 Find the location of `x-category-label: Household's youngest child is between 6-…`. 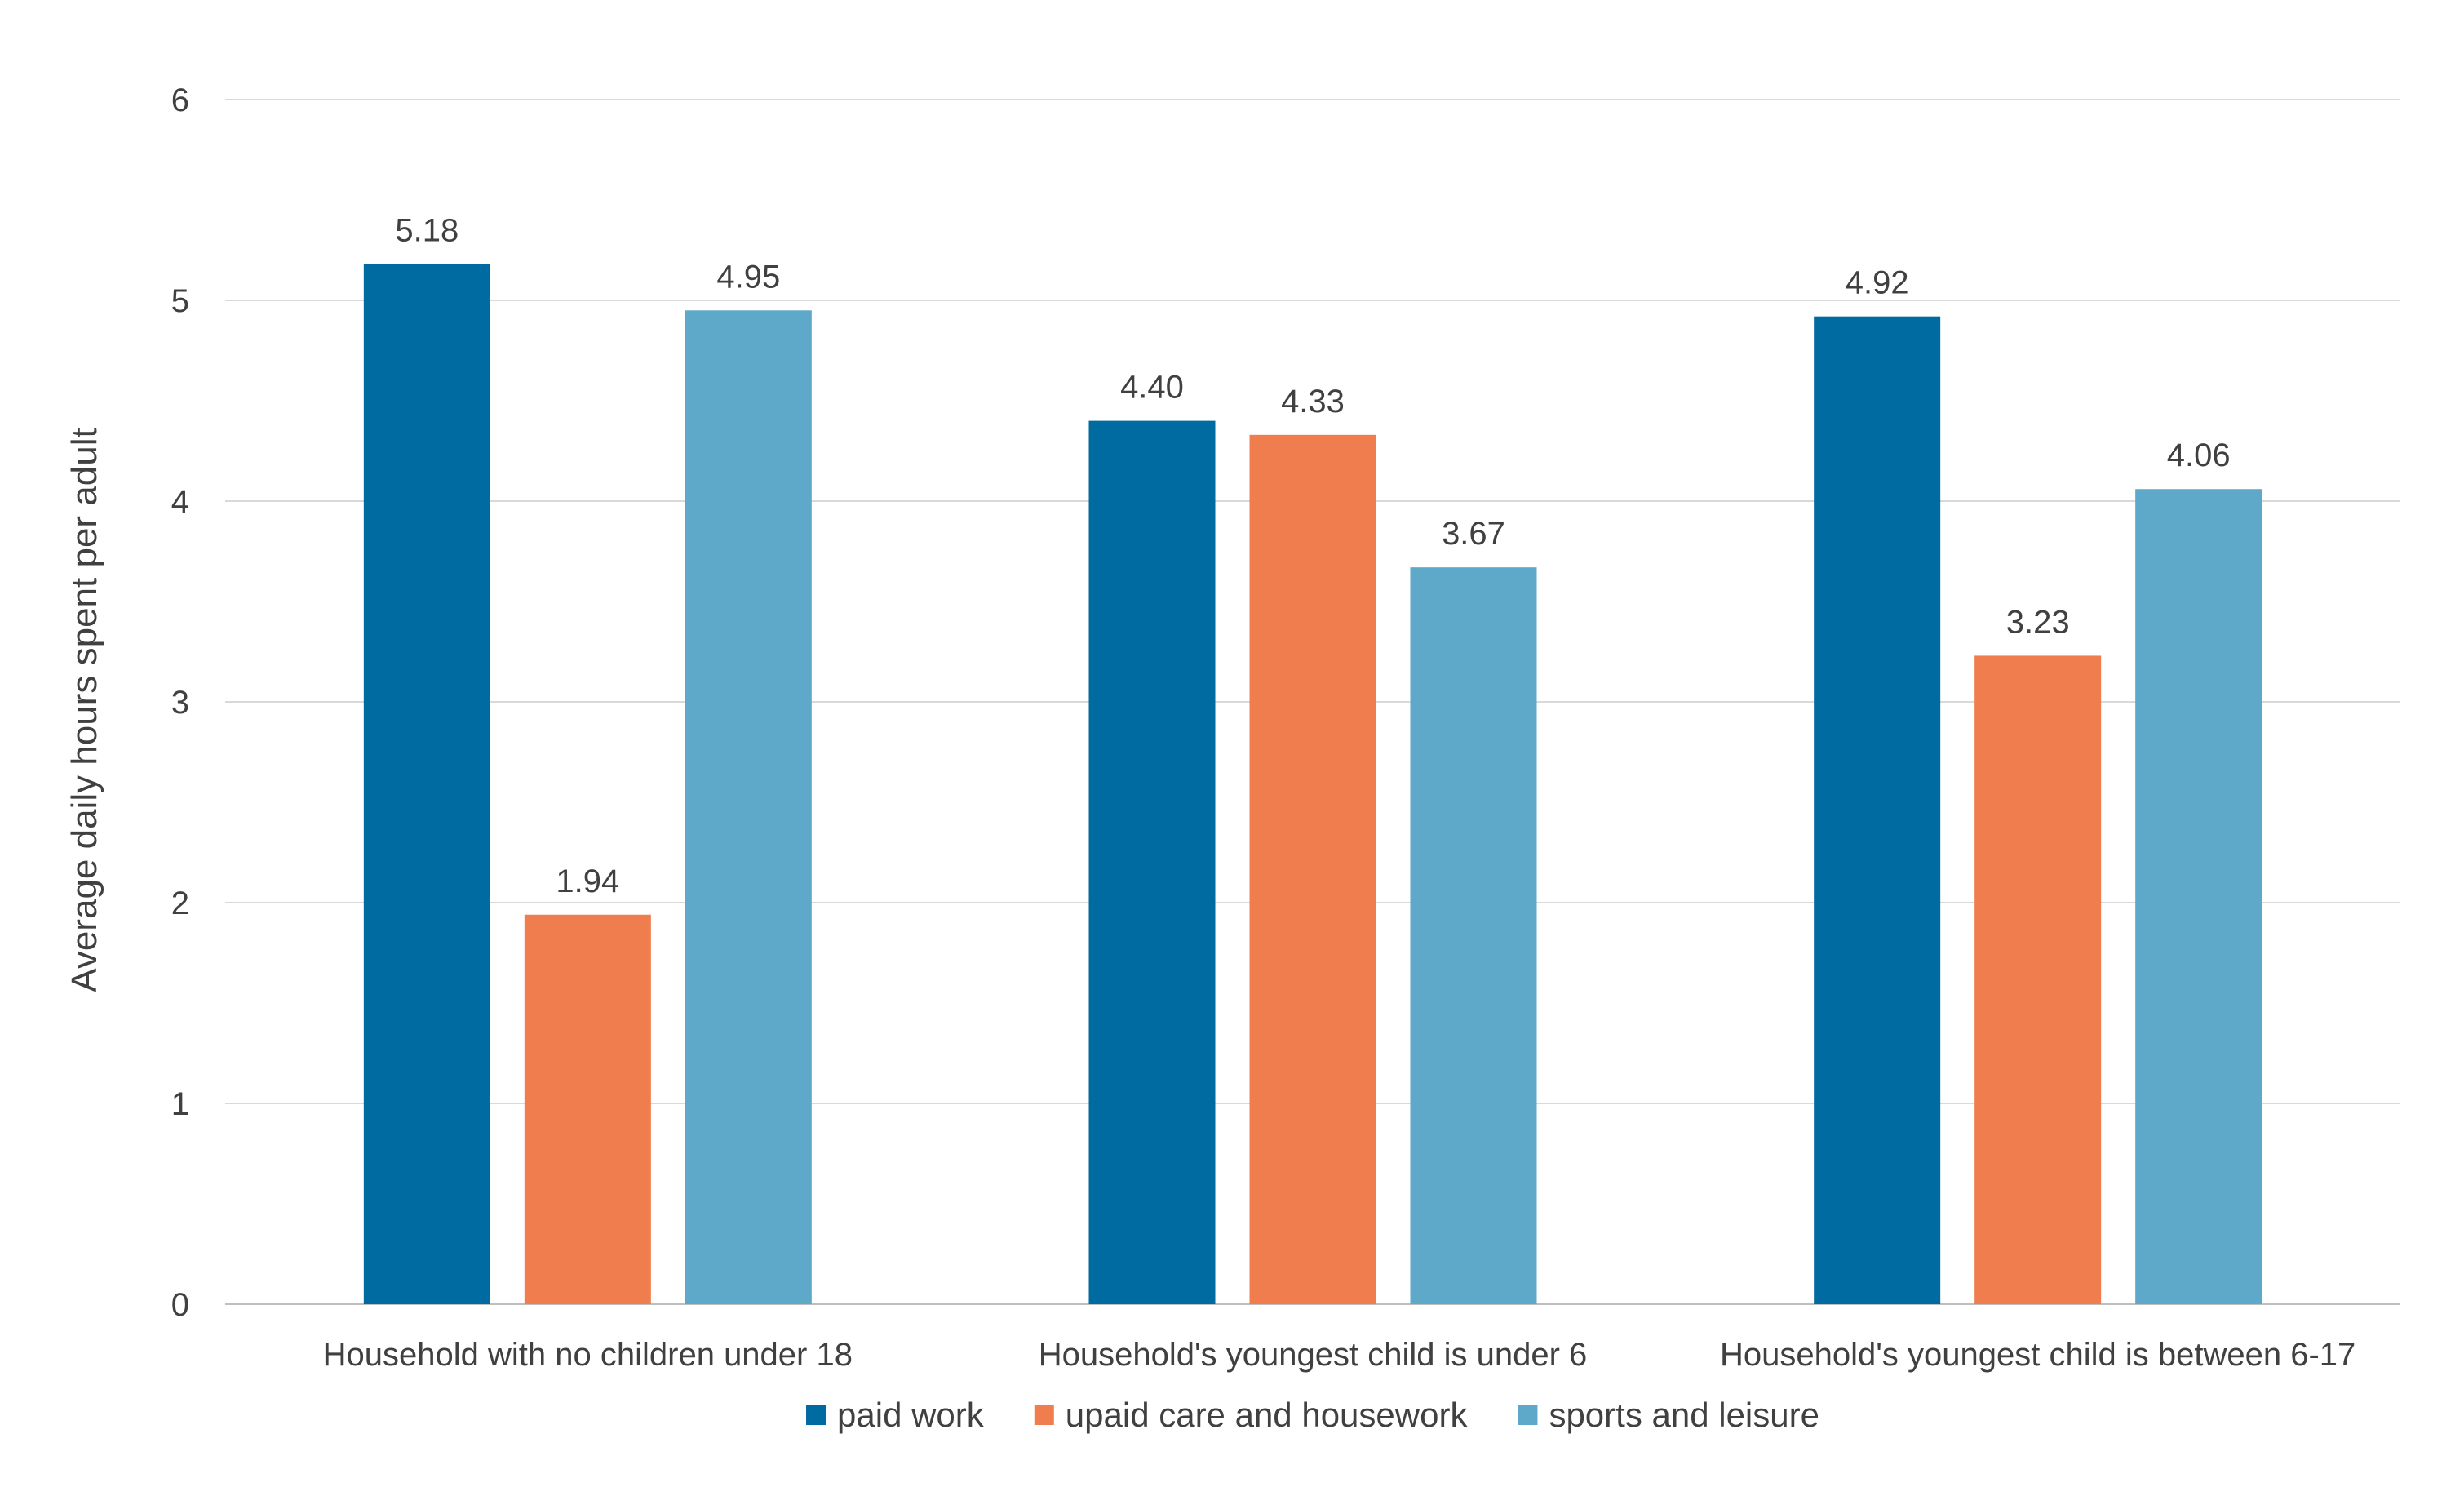

x-category-label: Household's youngest child is between 6-… is located at coordinates (2038, 1355).